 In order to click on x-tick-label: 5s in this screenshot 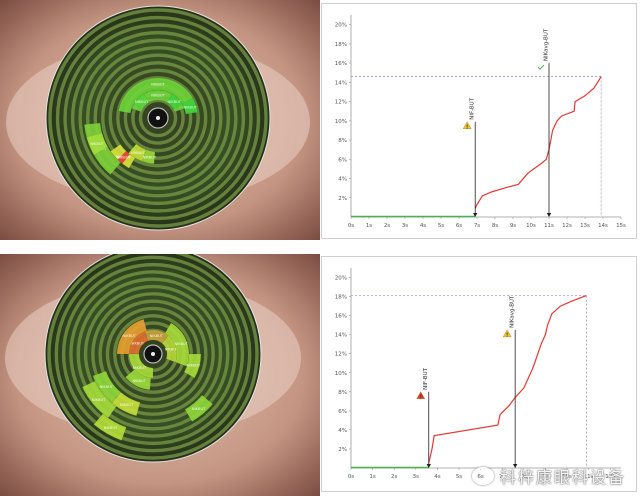, I will do `click(441, 226)`.